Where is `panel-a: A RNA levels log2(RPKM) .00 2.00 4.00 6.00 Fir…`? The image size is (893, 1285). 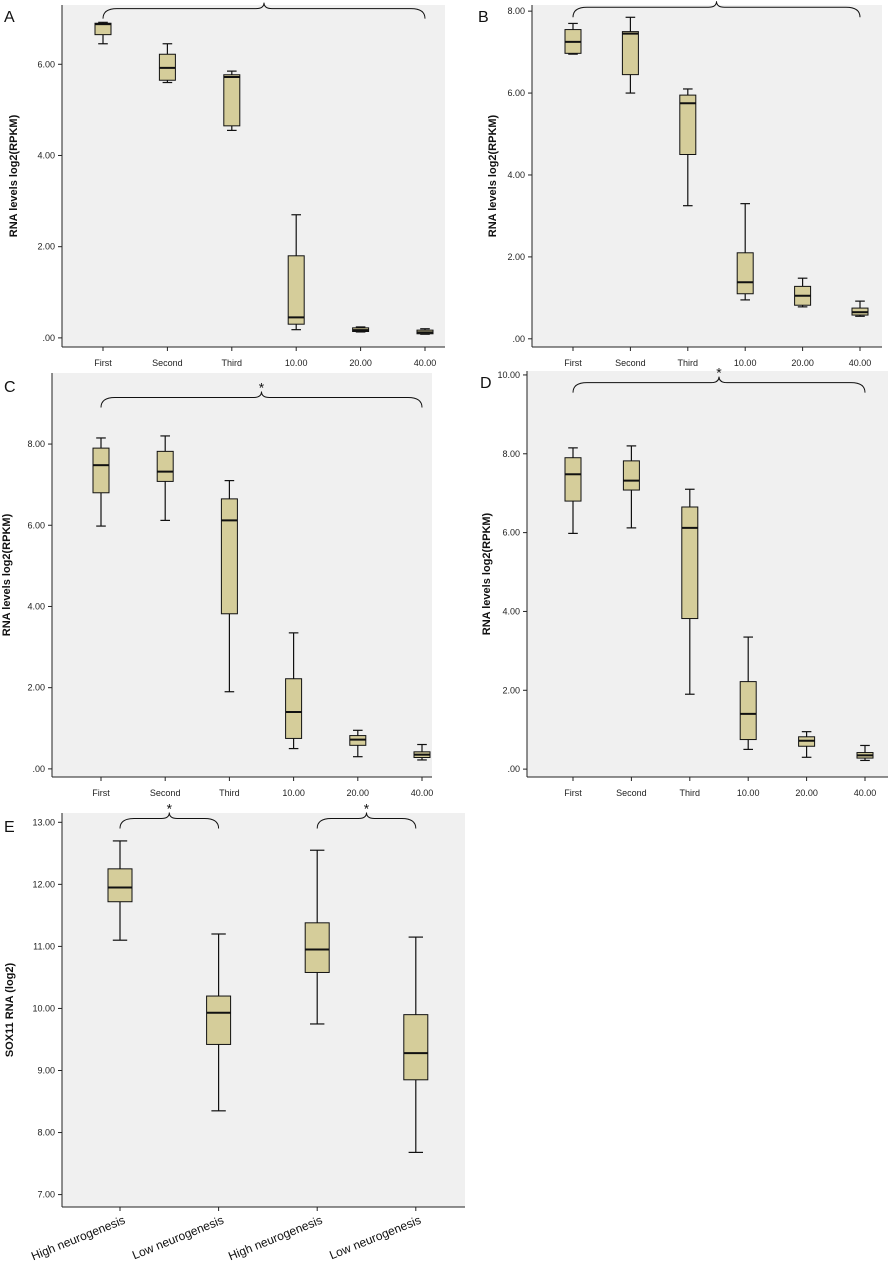 panel-a: A RNA levels log2(RPKM) .00 2.00 4.00 6.00 Fir… is located at coordinates (224, 184).